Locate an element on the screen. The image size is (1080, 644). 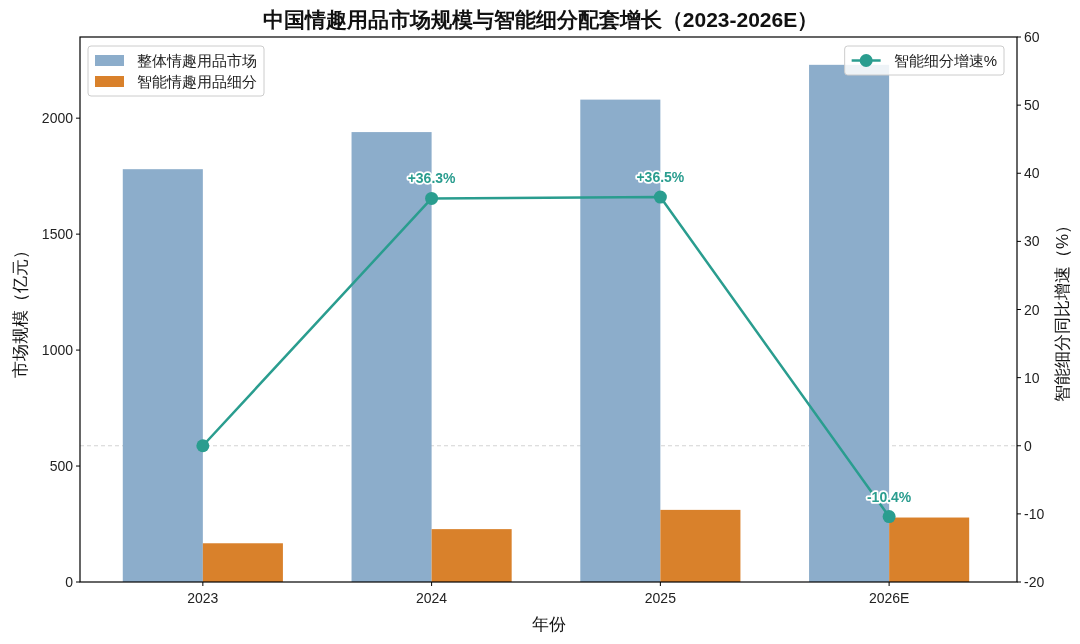
x-tick-label: 2025 is located at coordinates (660, 598).